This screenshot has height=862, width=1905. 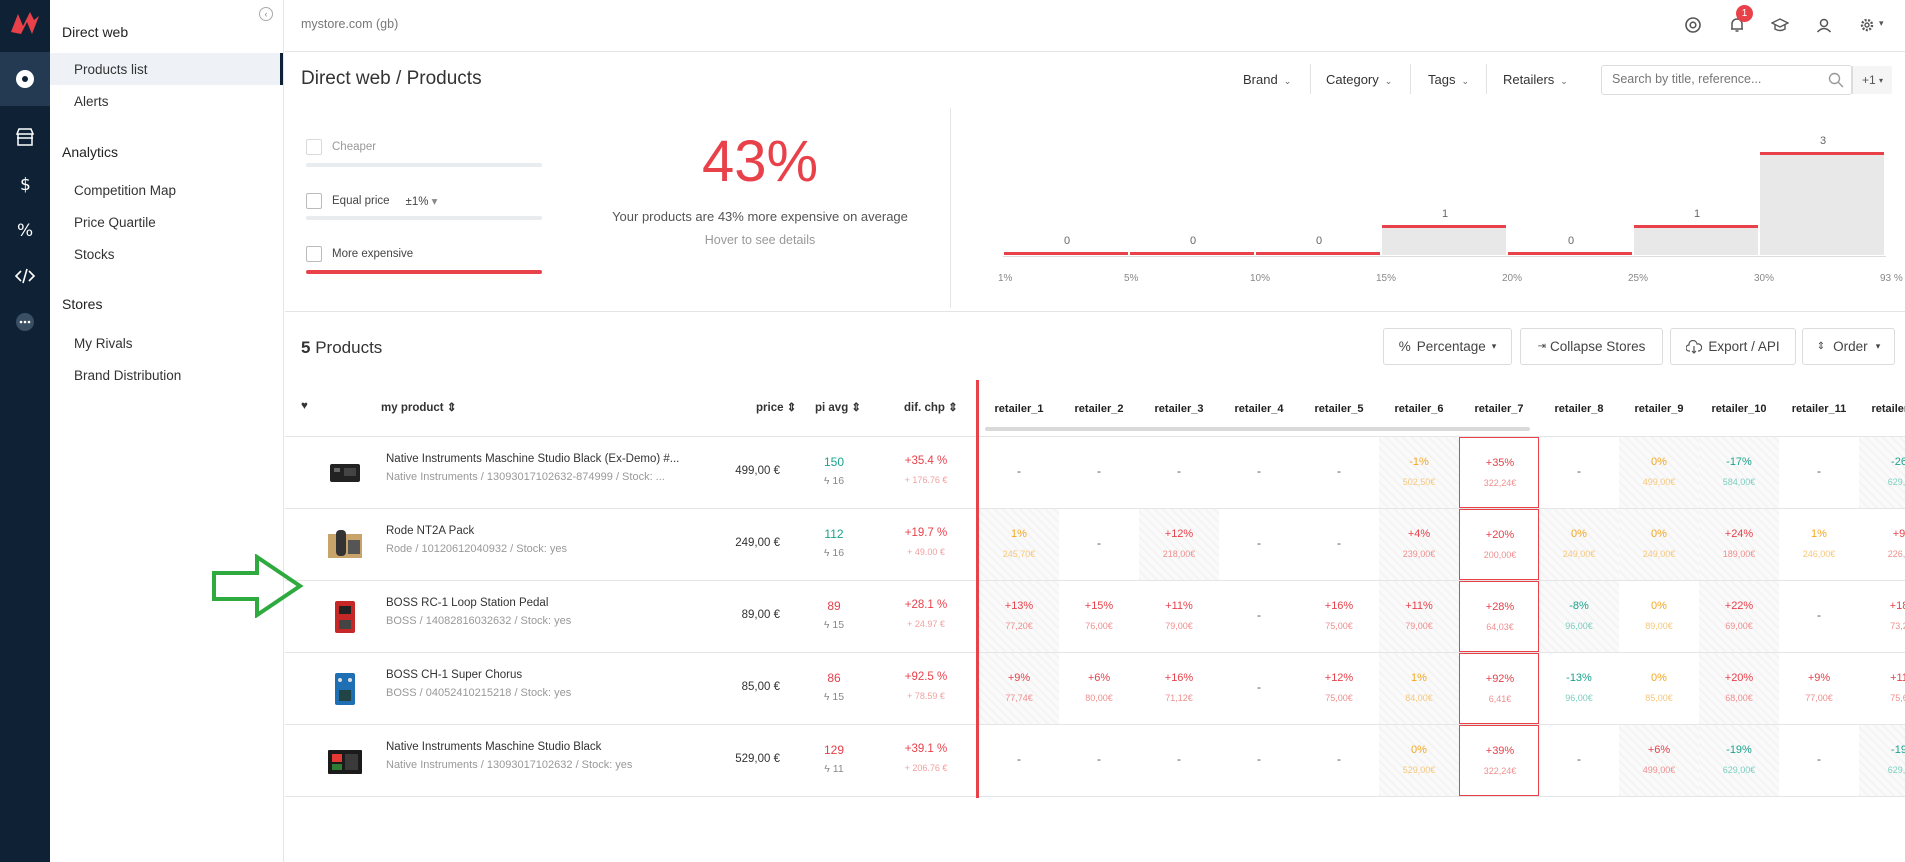 I want to click on direct-web-nav, so click(x=25, y=79).